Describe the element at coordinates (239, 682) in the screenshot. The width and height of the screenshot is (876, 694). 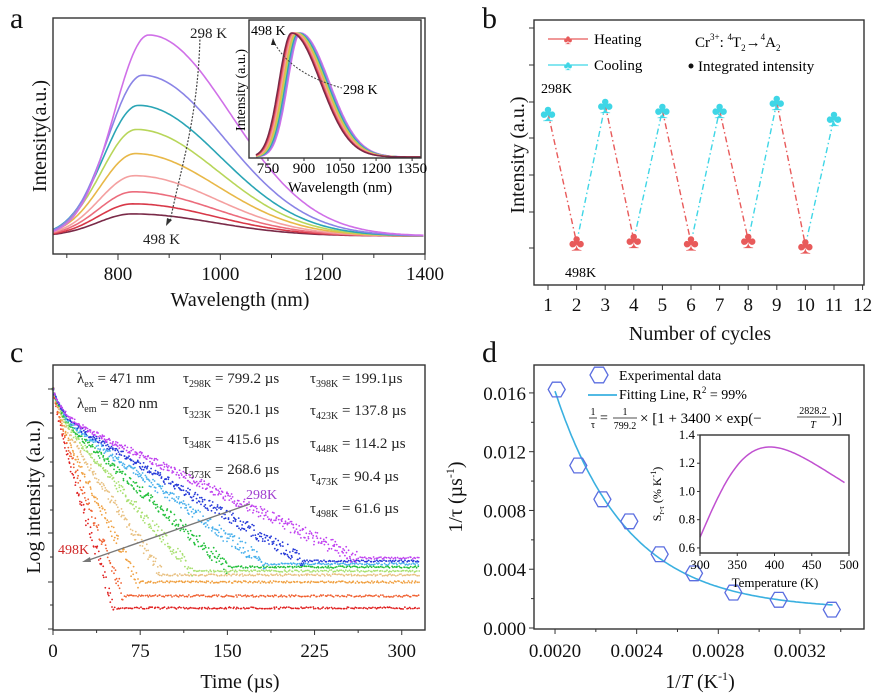
I see `x-axis-title: Time (µs)` at that location.